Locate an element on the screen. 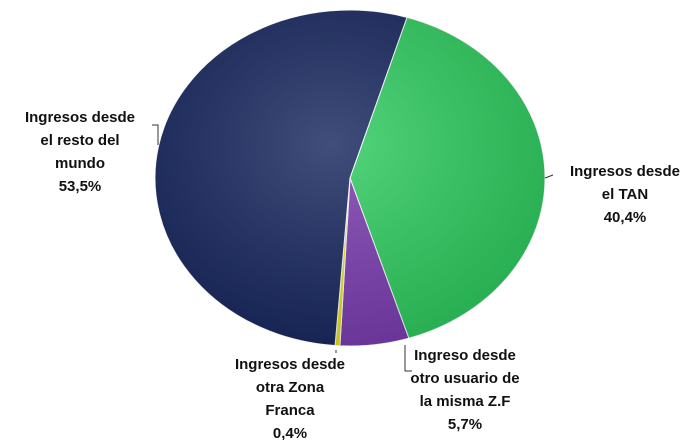 The image size is (695, 440). slice-label: Franca is located at coordinates (290, 410).